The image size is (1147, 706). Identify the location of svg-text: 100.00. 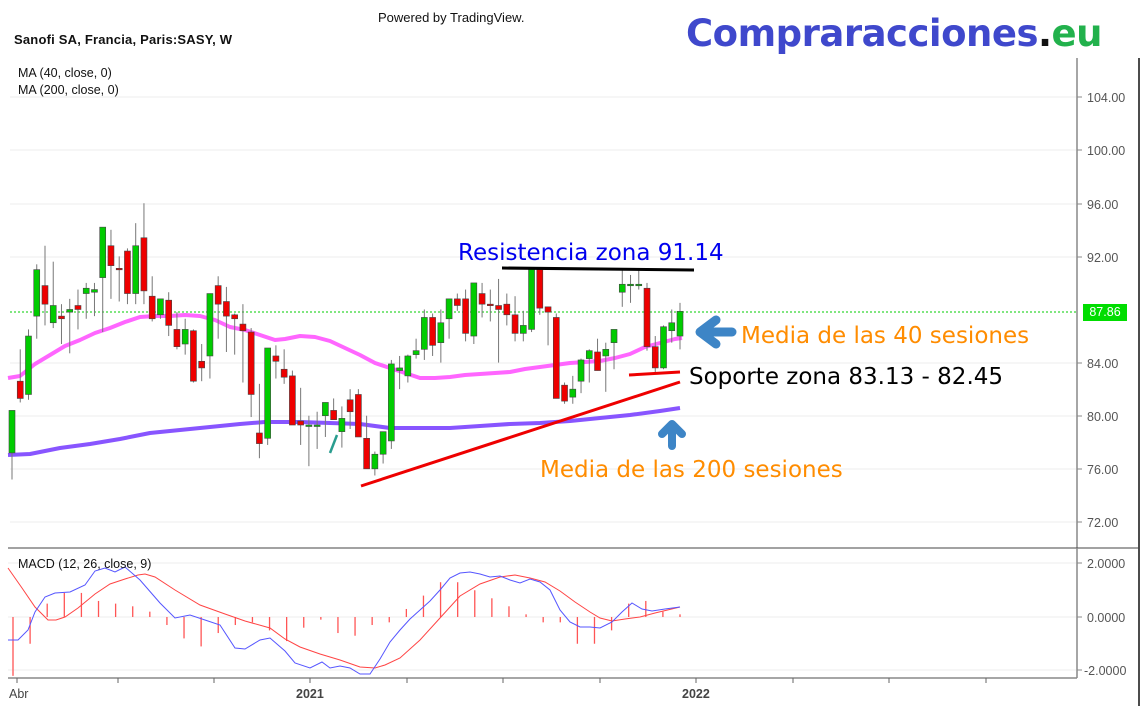
(1106, 151).